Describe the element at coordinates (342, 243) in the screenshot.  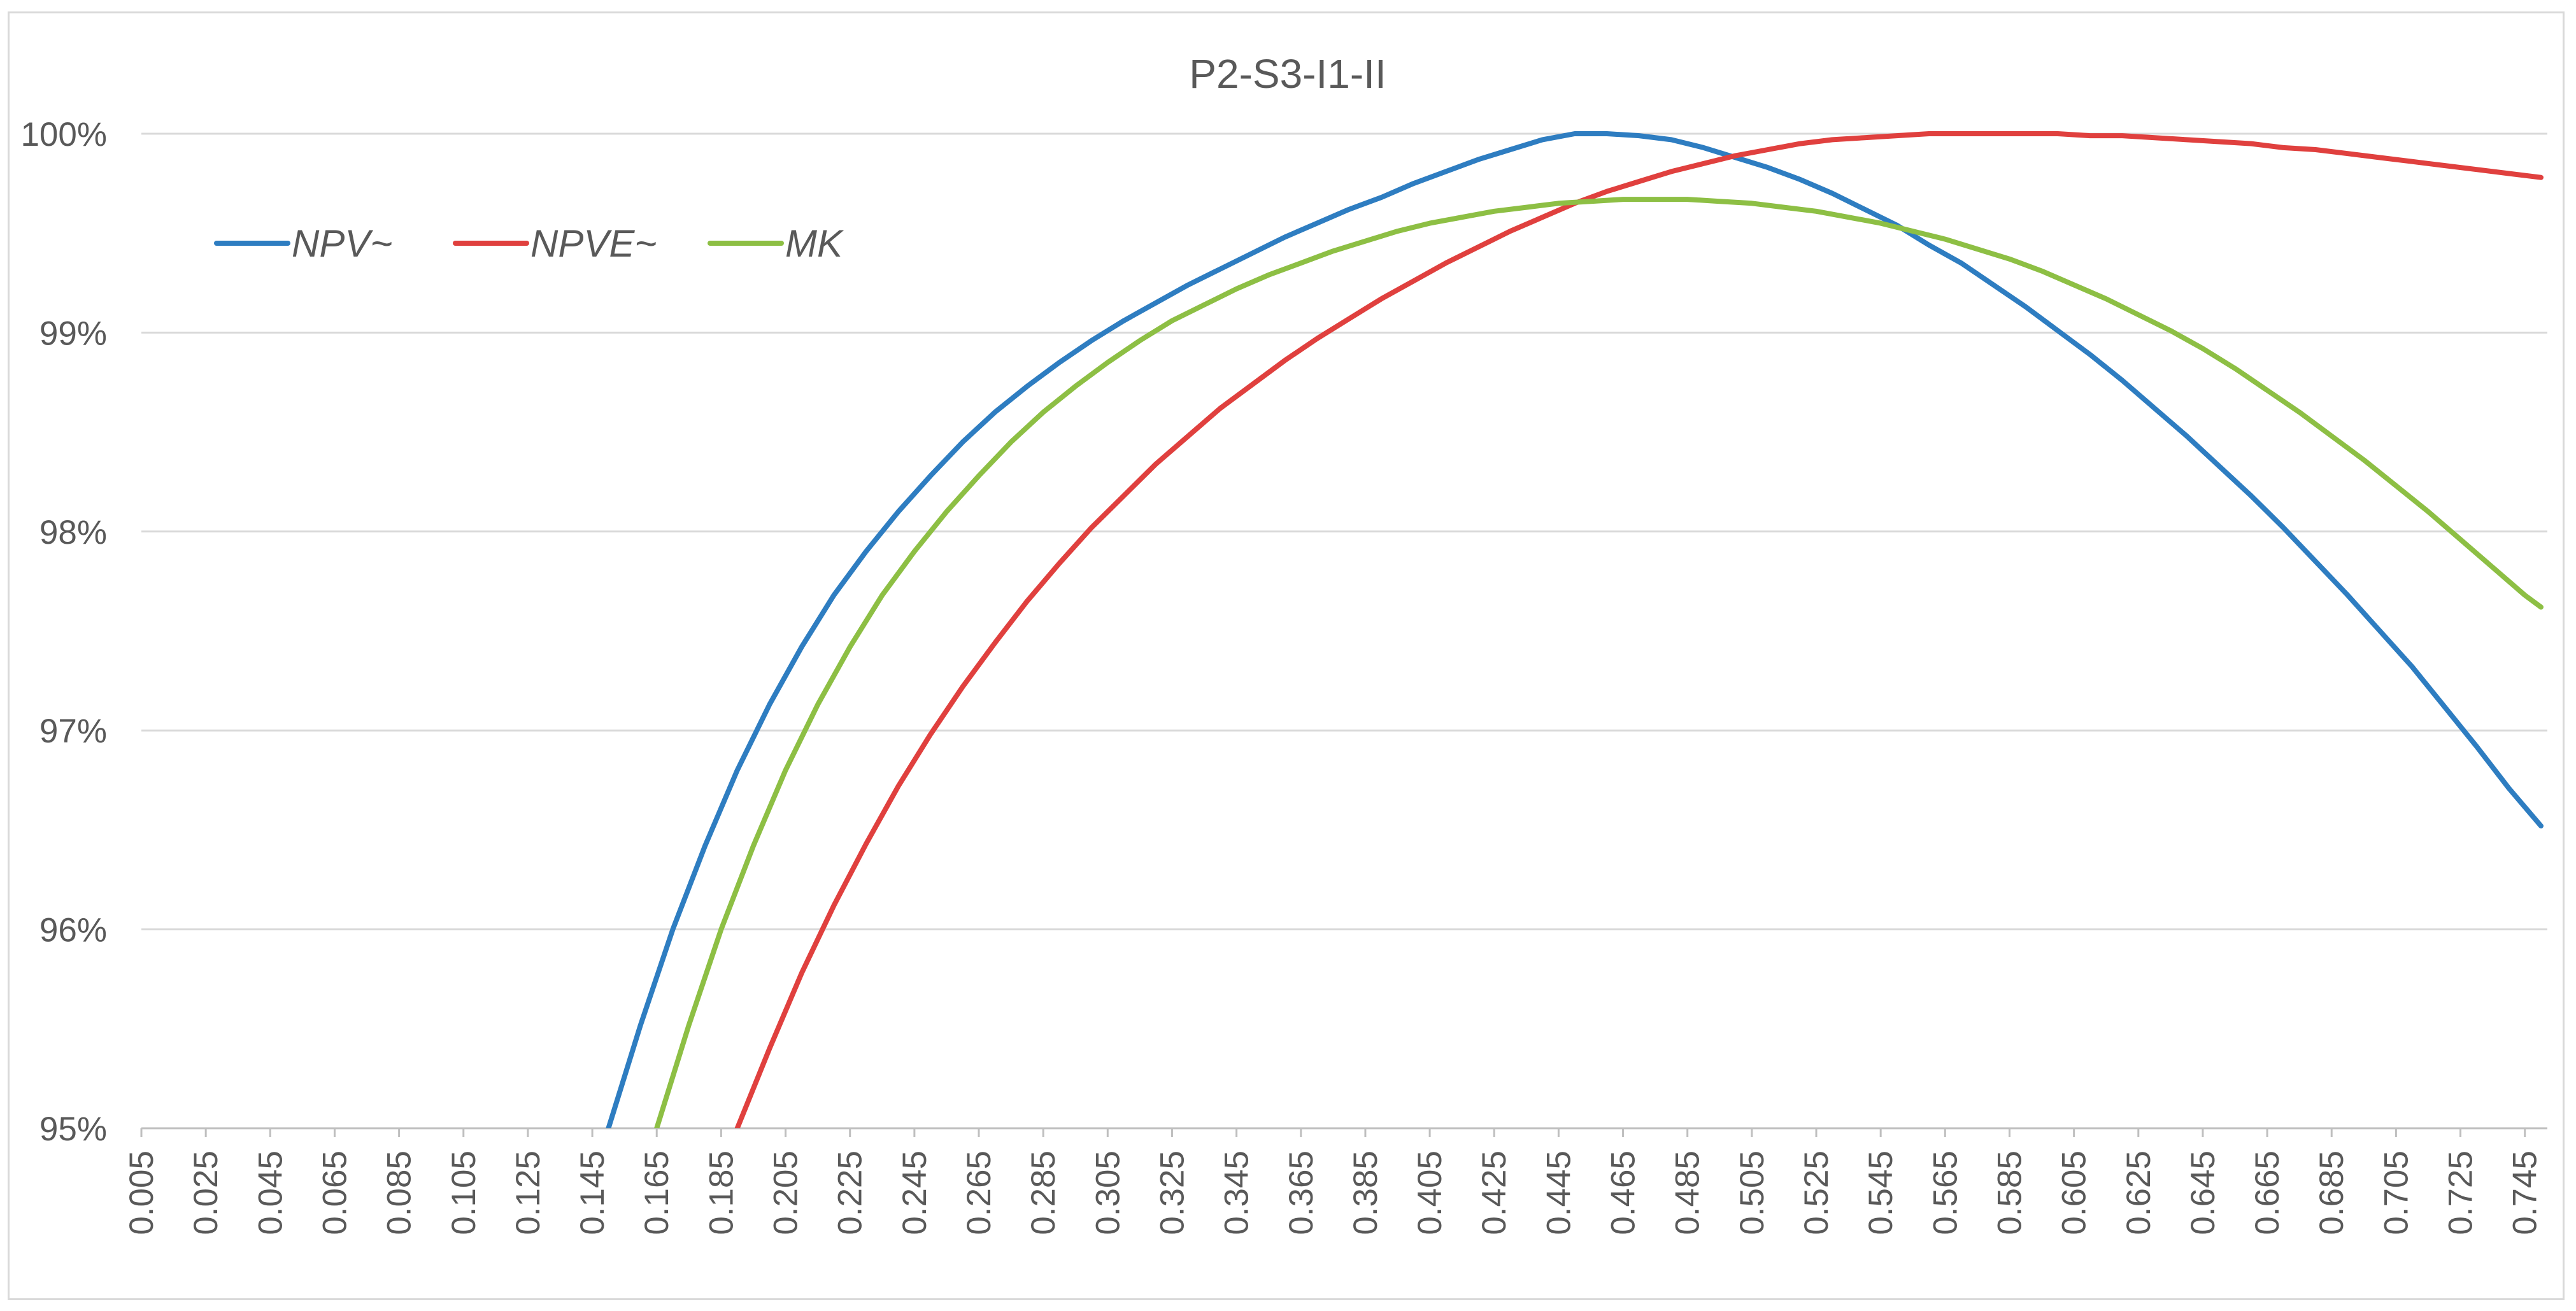
I see `legend-label: NPV~` at that location.